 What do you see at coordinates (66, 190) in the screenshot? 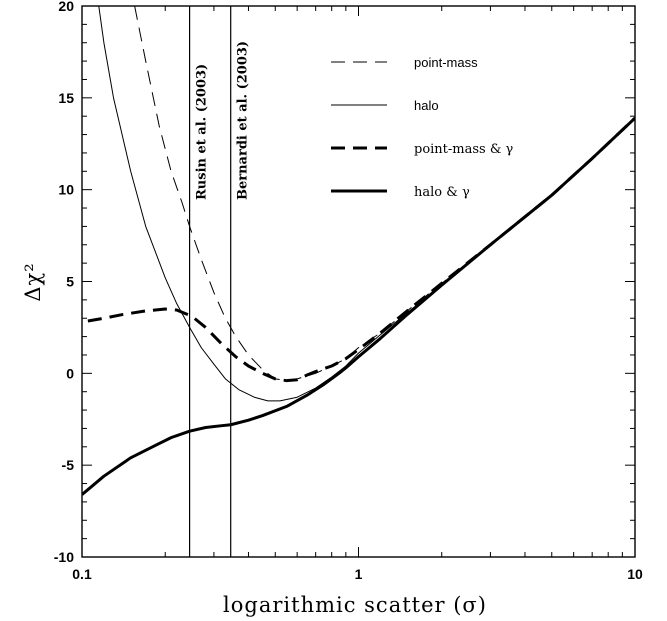
I see `y-tick-label: 10` at bounding box center [66, 190].